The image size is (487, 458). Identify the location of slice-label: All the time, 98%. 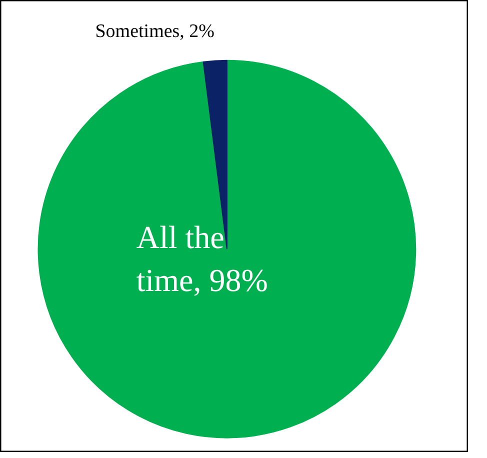
(202, 258).